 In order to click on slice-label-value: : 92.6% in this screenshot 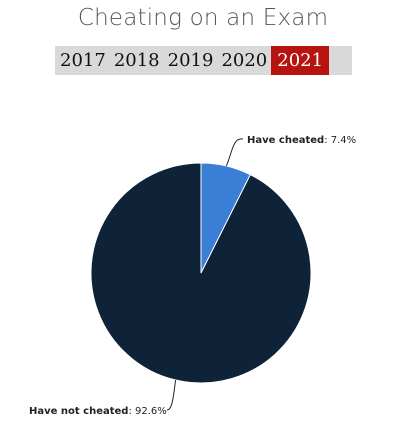, I will do `click(147, 411)`.